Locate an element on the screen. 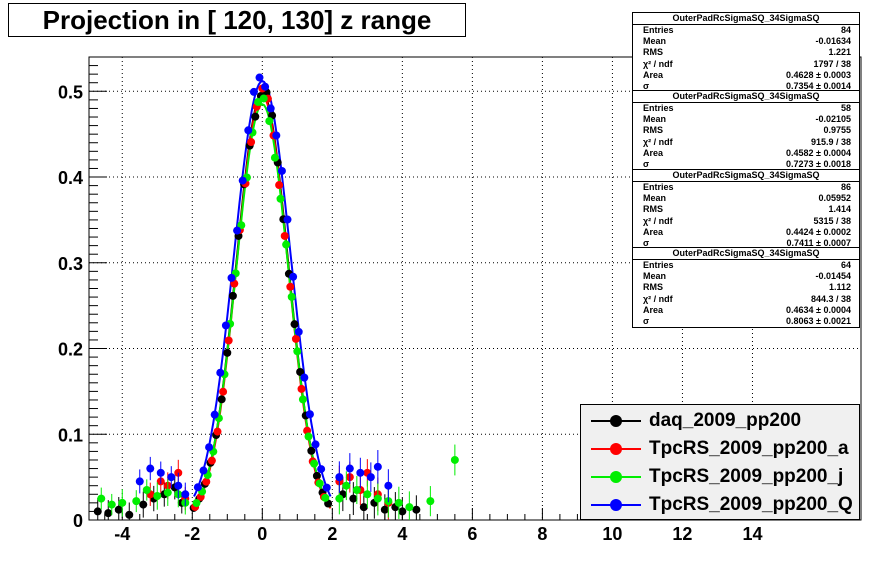 This screenshot has height=578, width=878. x-tick-label: 4 is located at coordinates (402, 534).